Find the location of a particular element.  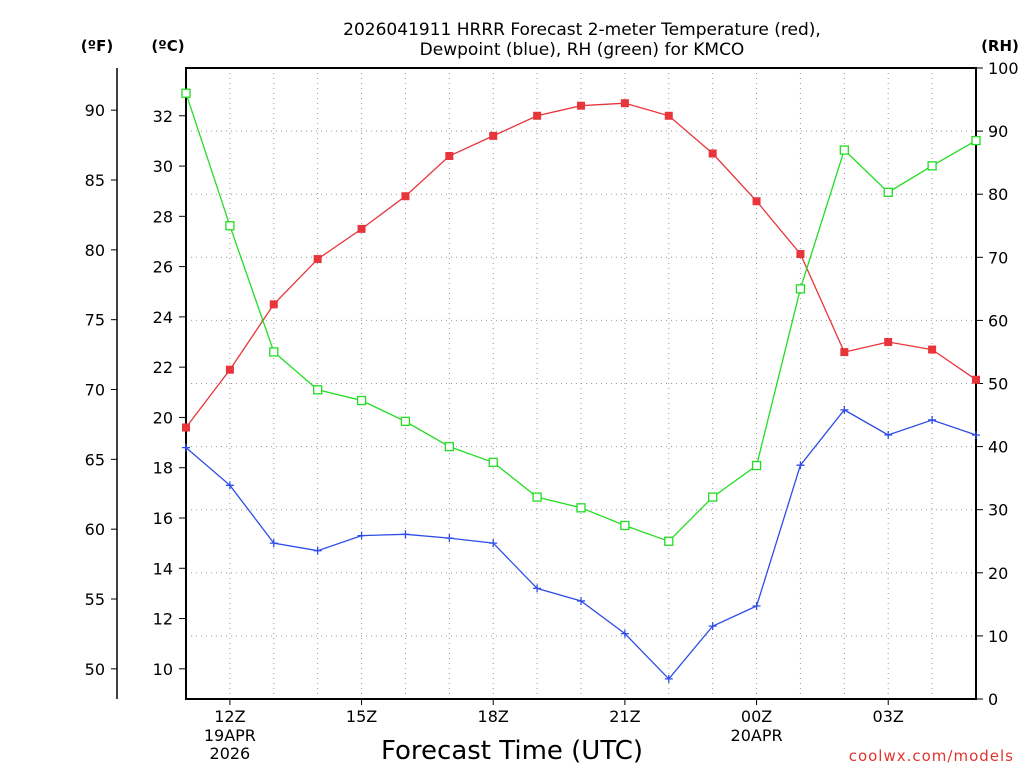

x-tick-label: 15Z is located at coordinates (361, 716).